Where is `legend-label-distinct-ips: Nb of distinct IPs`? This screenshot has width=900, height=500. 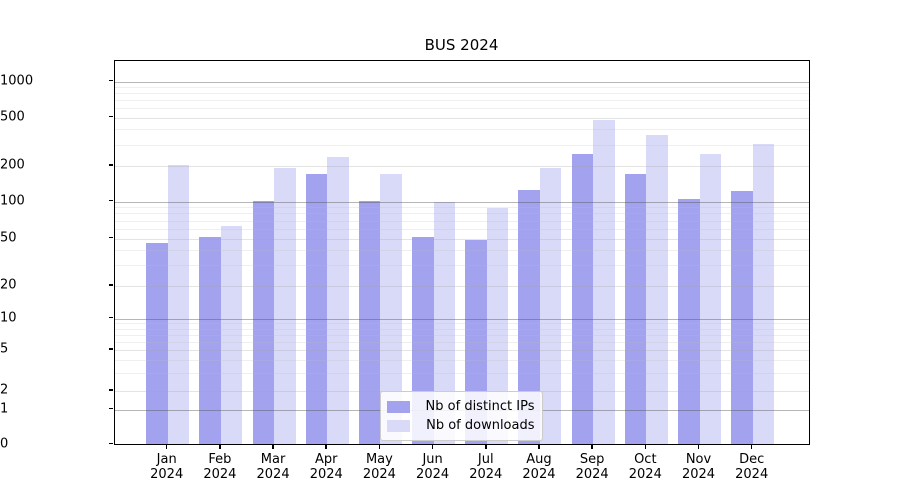
legend-label-distinct-ips: Nb of distinct IPs is located at coordinates (480, 406).